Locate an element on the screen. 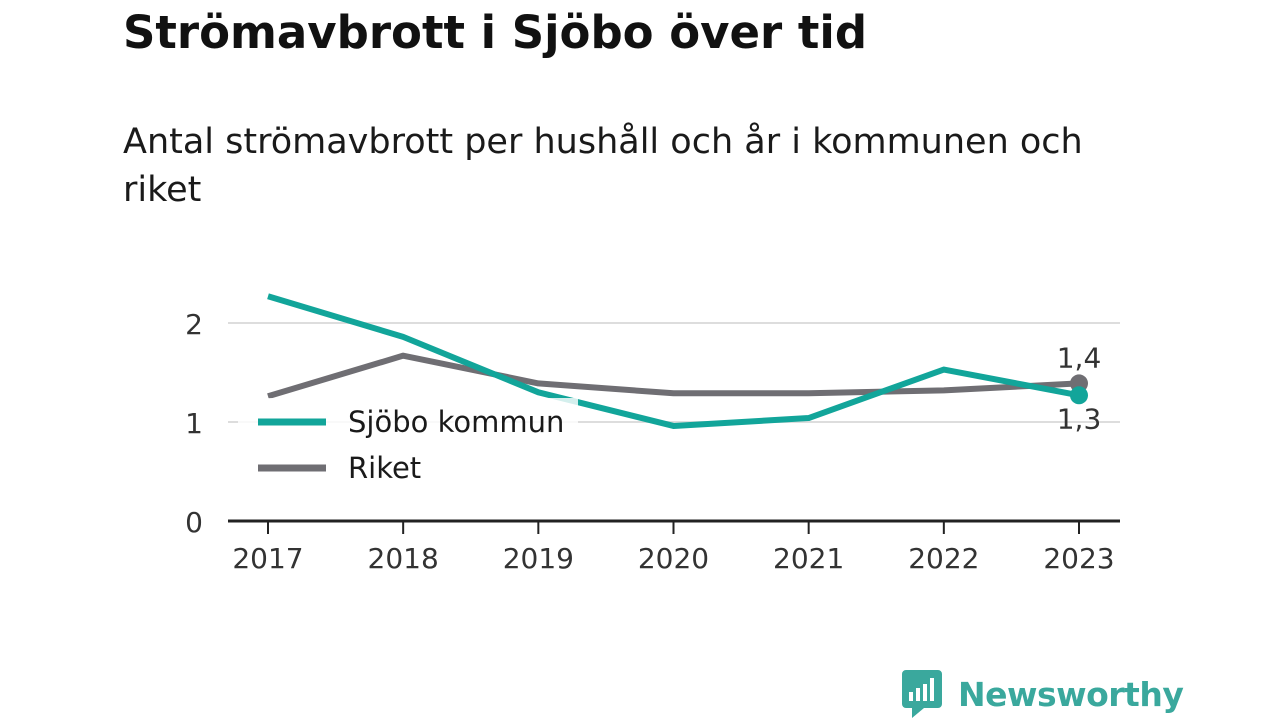  series-line-sj-bo-kommun is located at coordinates (673, 361).